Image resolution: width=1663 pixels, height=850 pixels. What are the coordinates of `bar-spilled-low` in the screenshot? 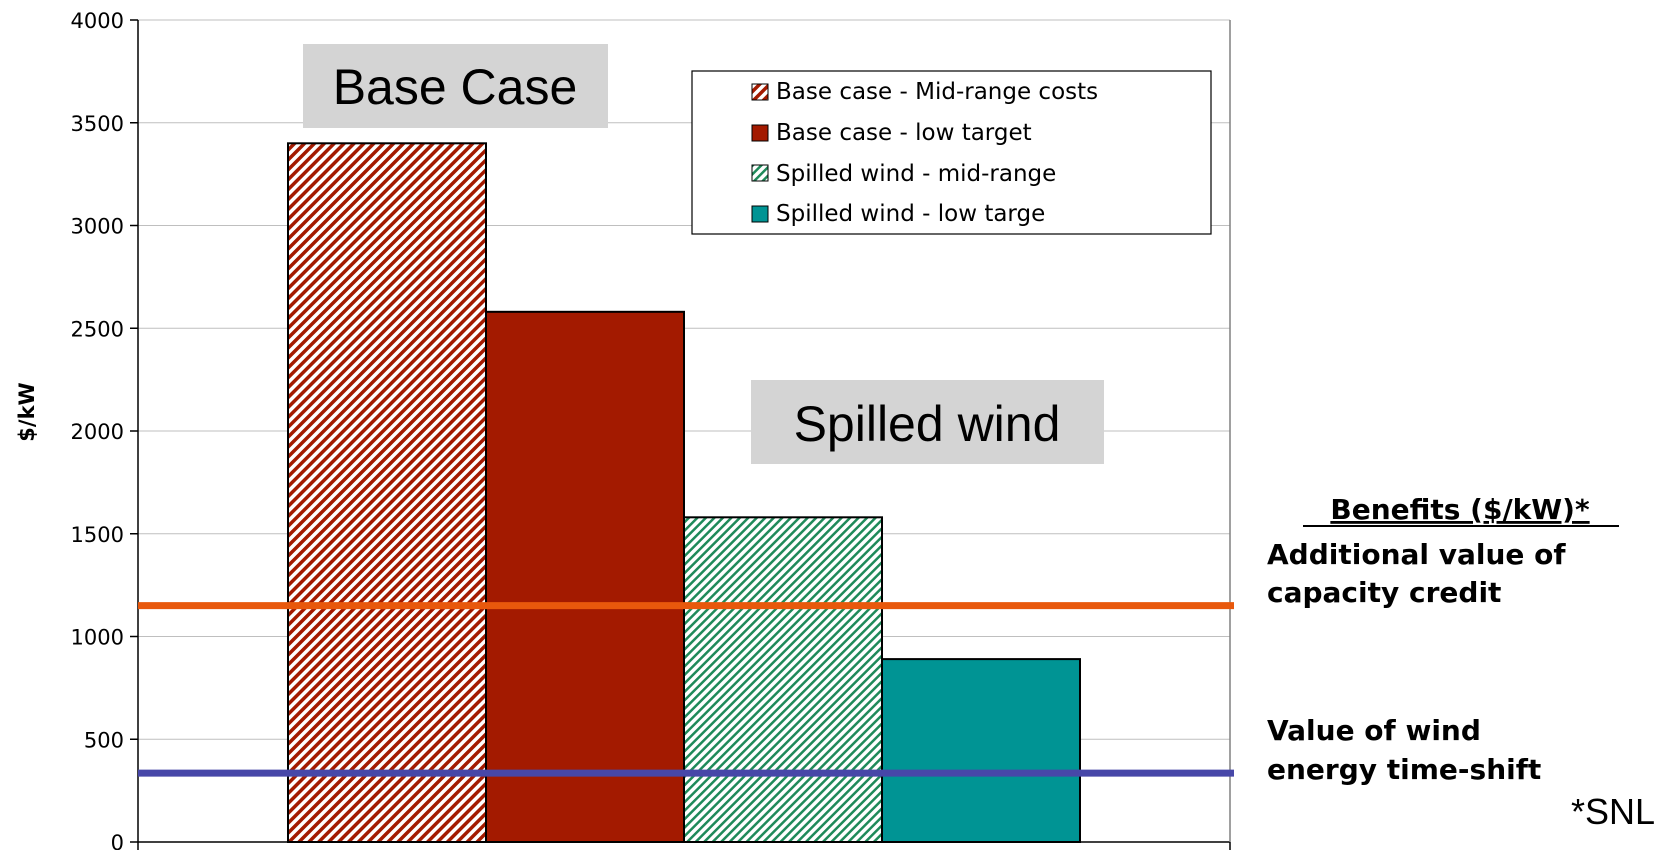 It's located at (981, 750).